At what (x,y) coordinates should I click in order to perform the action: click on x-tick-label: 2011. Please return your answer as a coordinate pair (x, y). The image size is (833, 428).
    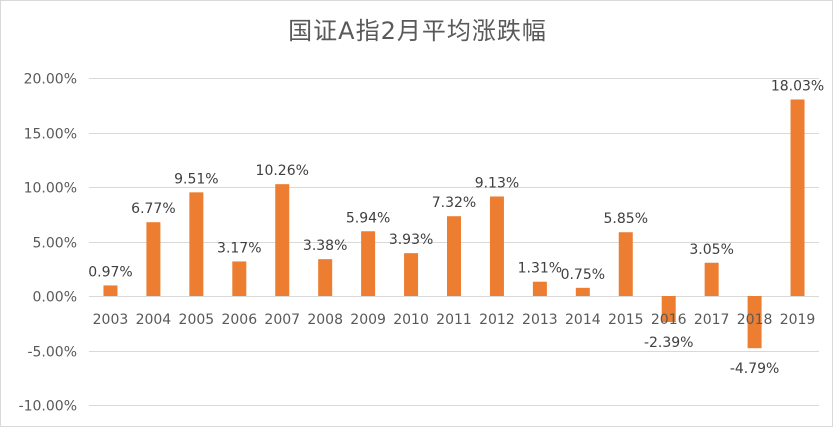
    Looking at the image, I should click on (454, 320).